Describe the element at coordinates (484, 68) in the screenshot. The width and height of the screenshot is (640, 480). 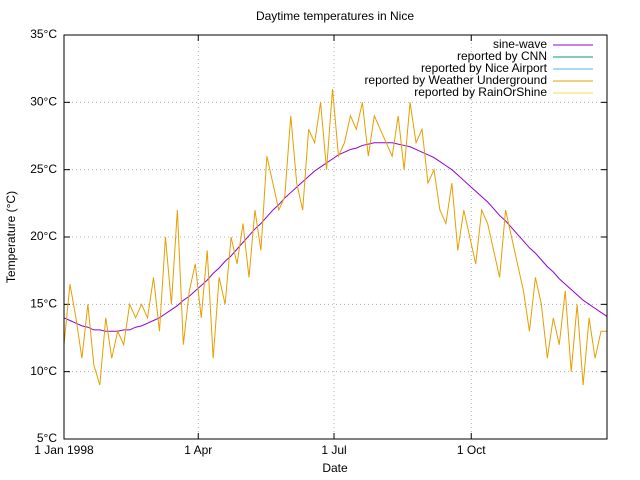
I see `legend-label: reported by Nice Airport` at that location.